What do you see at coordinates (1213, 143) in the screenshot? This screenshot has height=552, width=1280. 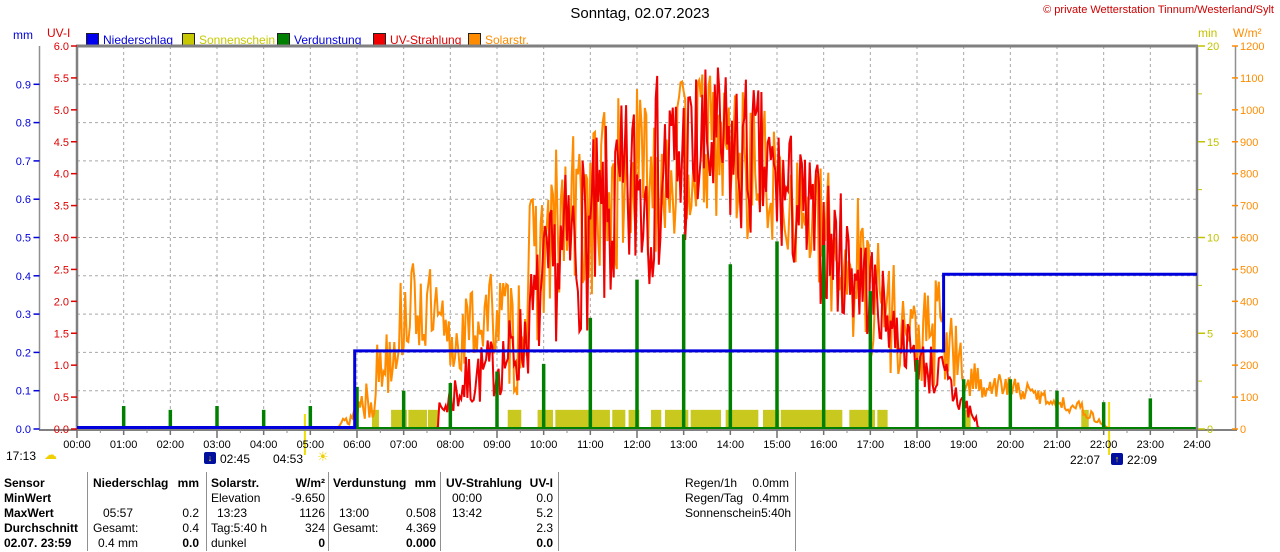 I see `min-tick-label: 15` at bounding box center [1213, 143].